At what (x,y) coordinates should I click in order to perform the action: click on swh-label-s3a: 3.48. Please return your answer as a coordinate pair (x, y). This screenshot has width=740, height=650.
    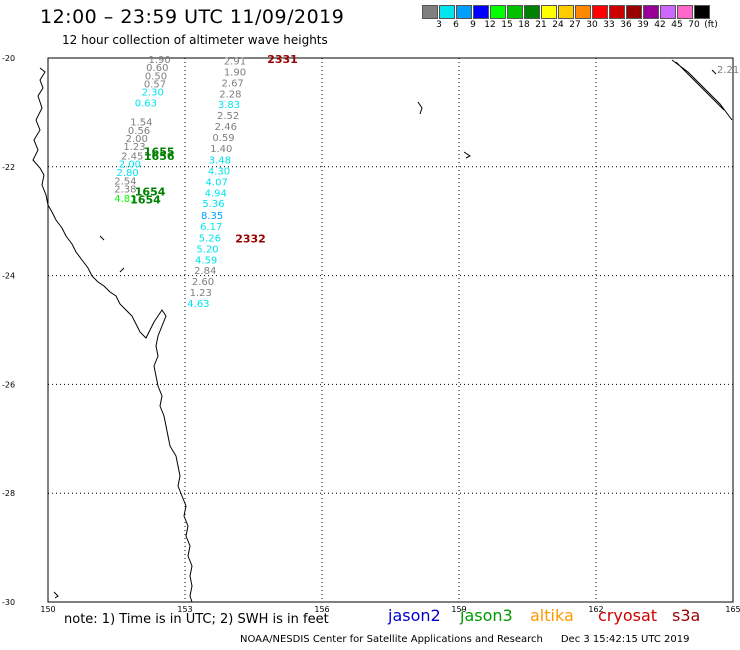
    Looking at the image, I should click on (220, 161).